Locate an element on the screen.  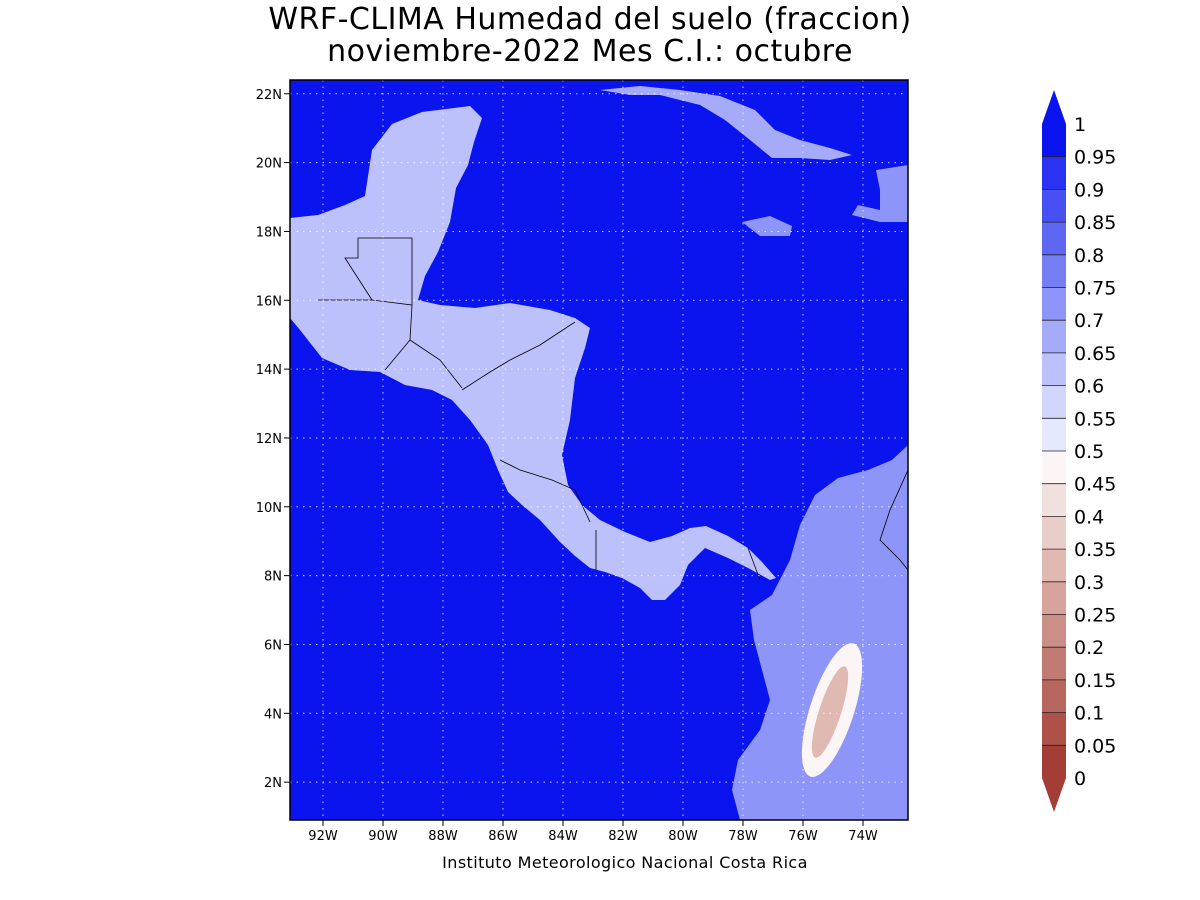
x-tick-label: 92W is located at coordinates (323, 836).